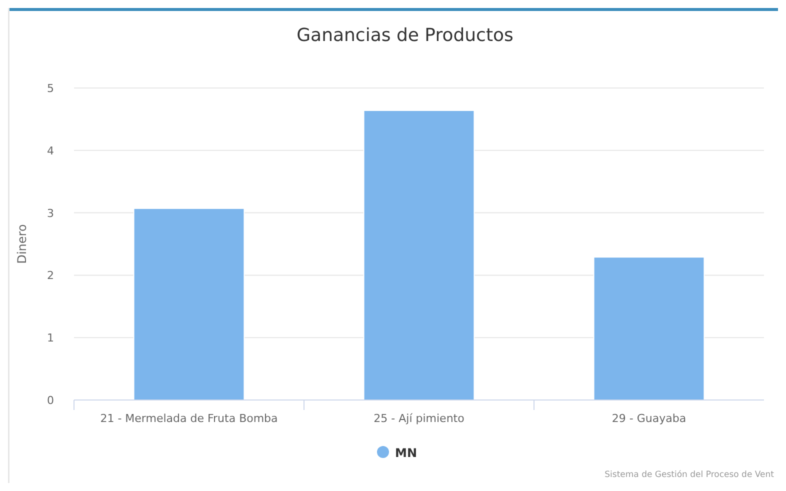 The image size is (786, 491). What do you see at coordinates (50, 151) in the screenshot?
I see `y-tick-label: 4` at bounding box center [50, 151].